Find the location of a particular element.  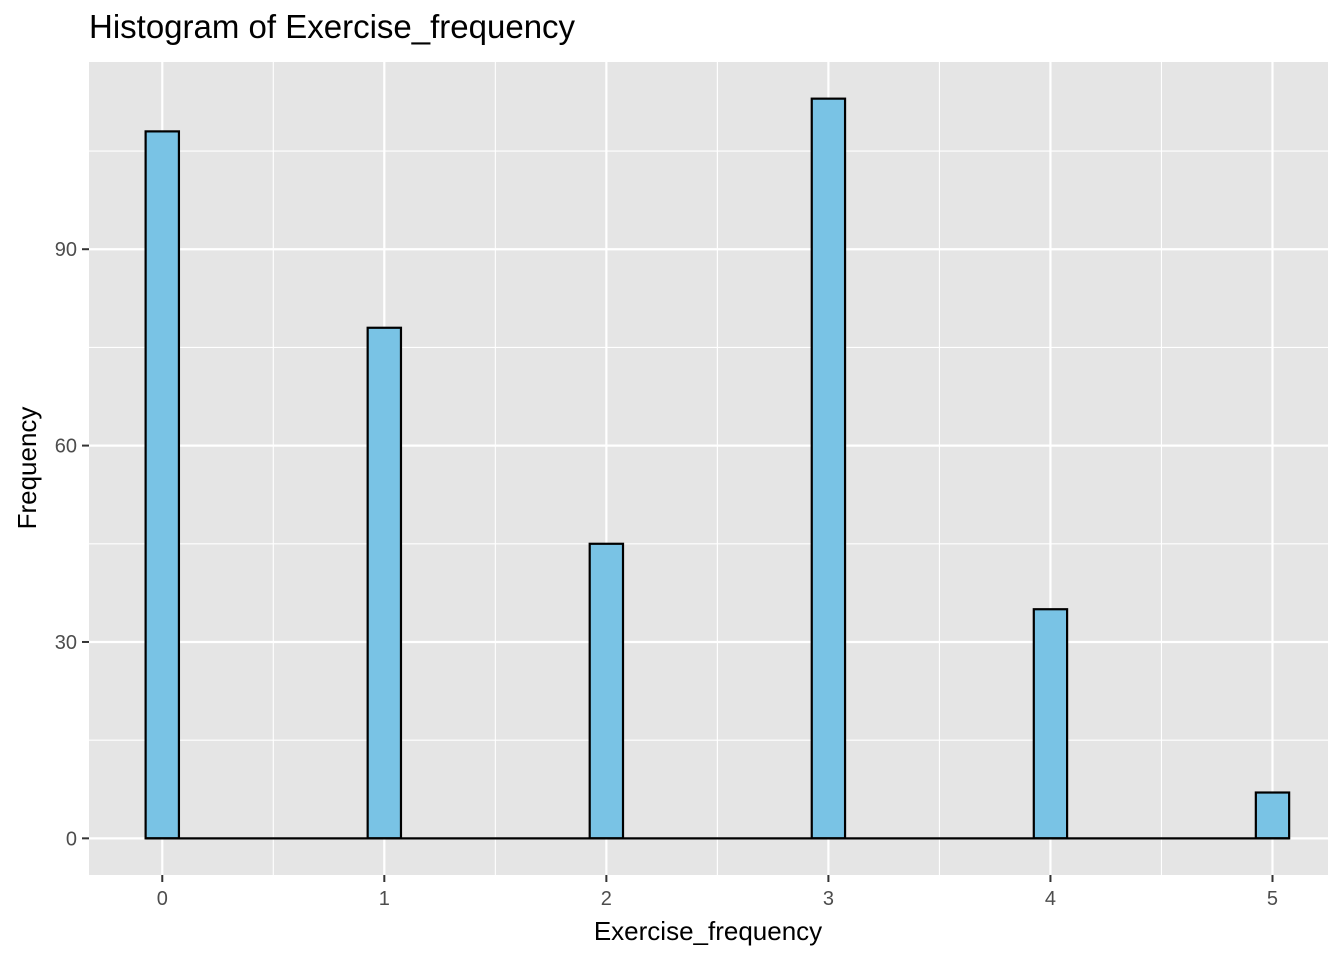

x-tick-label: 1 is located at coordinates (384, 899).